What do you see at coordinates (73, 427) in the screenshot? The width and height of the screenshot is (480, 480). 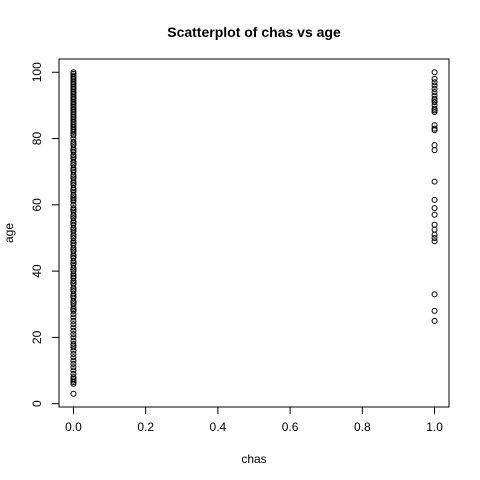 I see `x-tick-label: 0.0` at bounding box center [73, 427].